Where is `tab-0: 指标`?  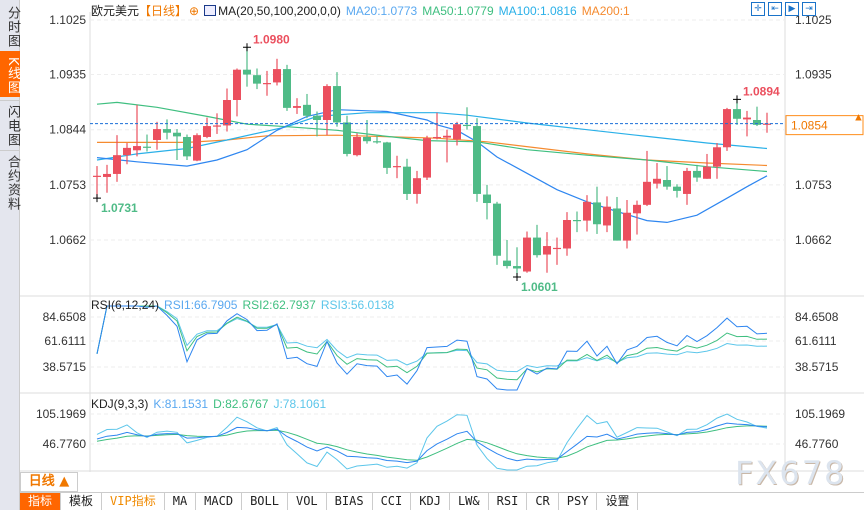 tab-0: 指标 is located at coordinates (41, 501).